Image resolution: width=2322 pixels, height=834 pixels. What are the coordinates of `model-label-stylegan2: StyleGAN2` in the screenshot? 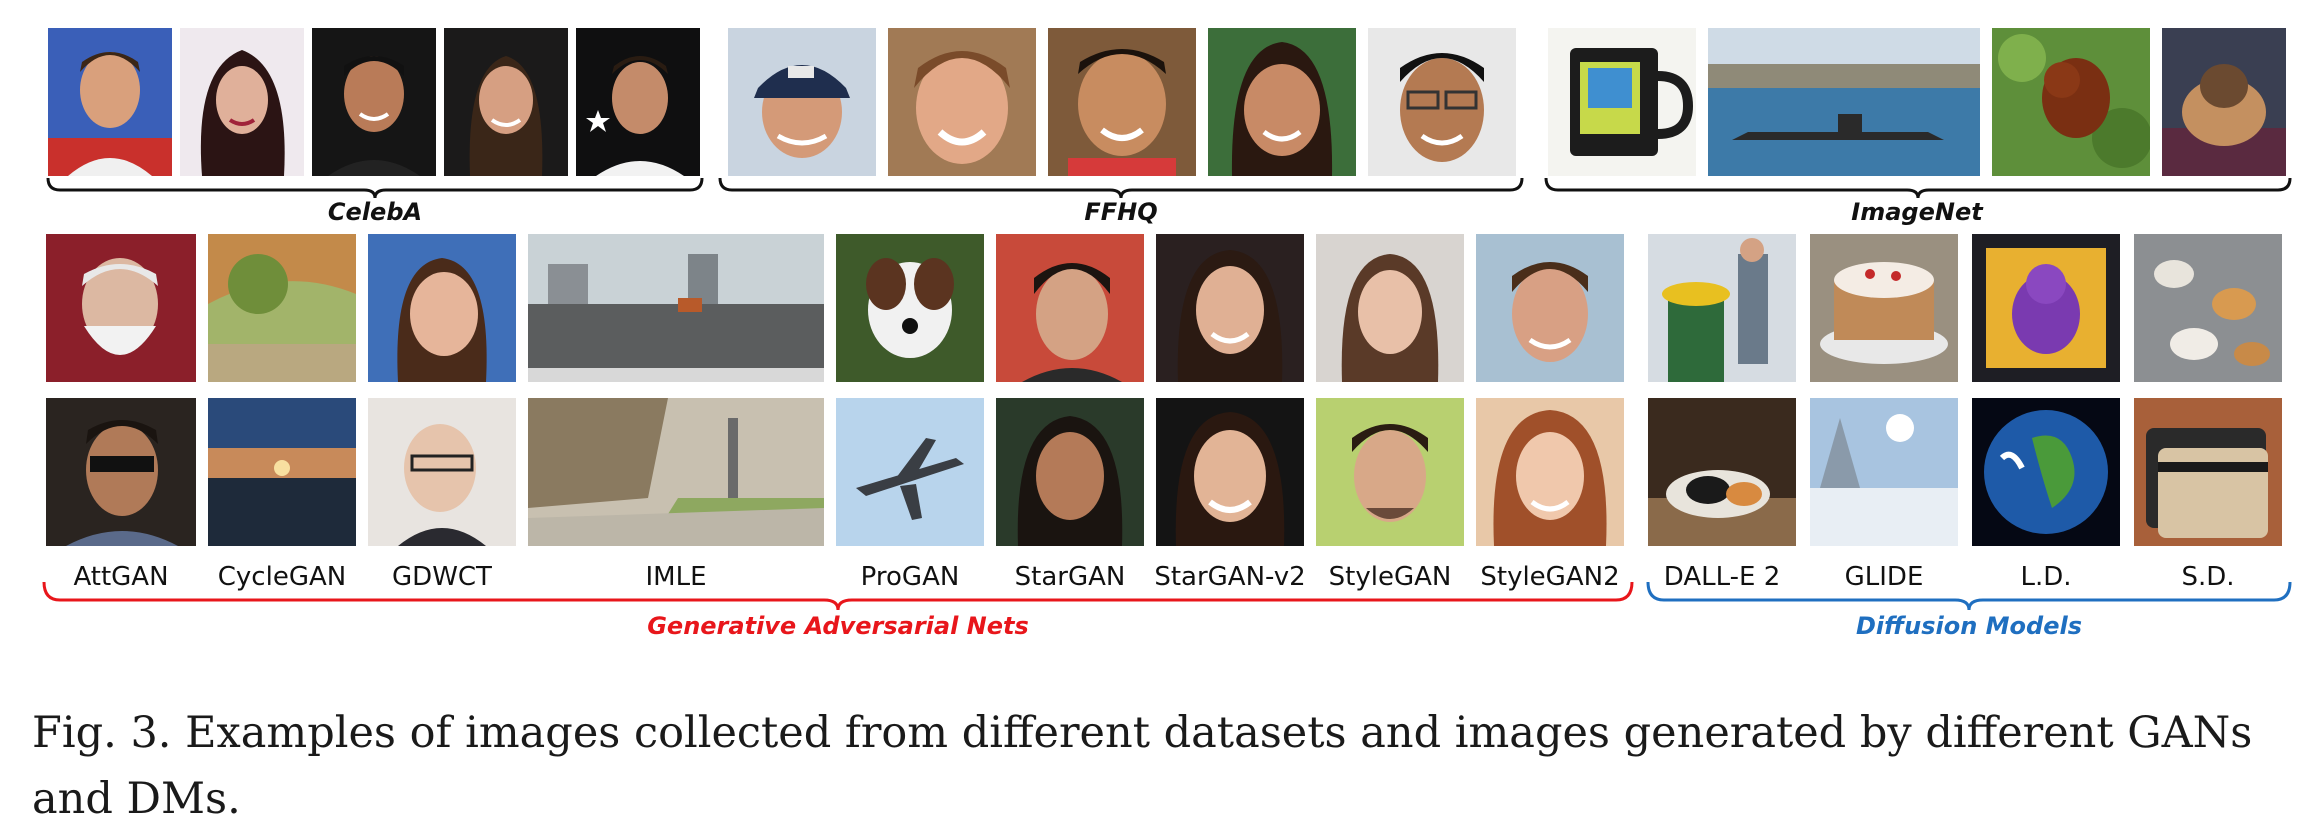 It's located at (1550, 577).